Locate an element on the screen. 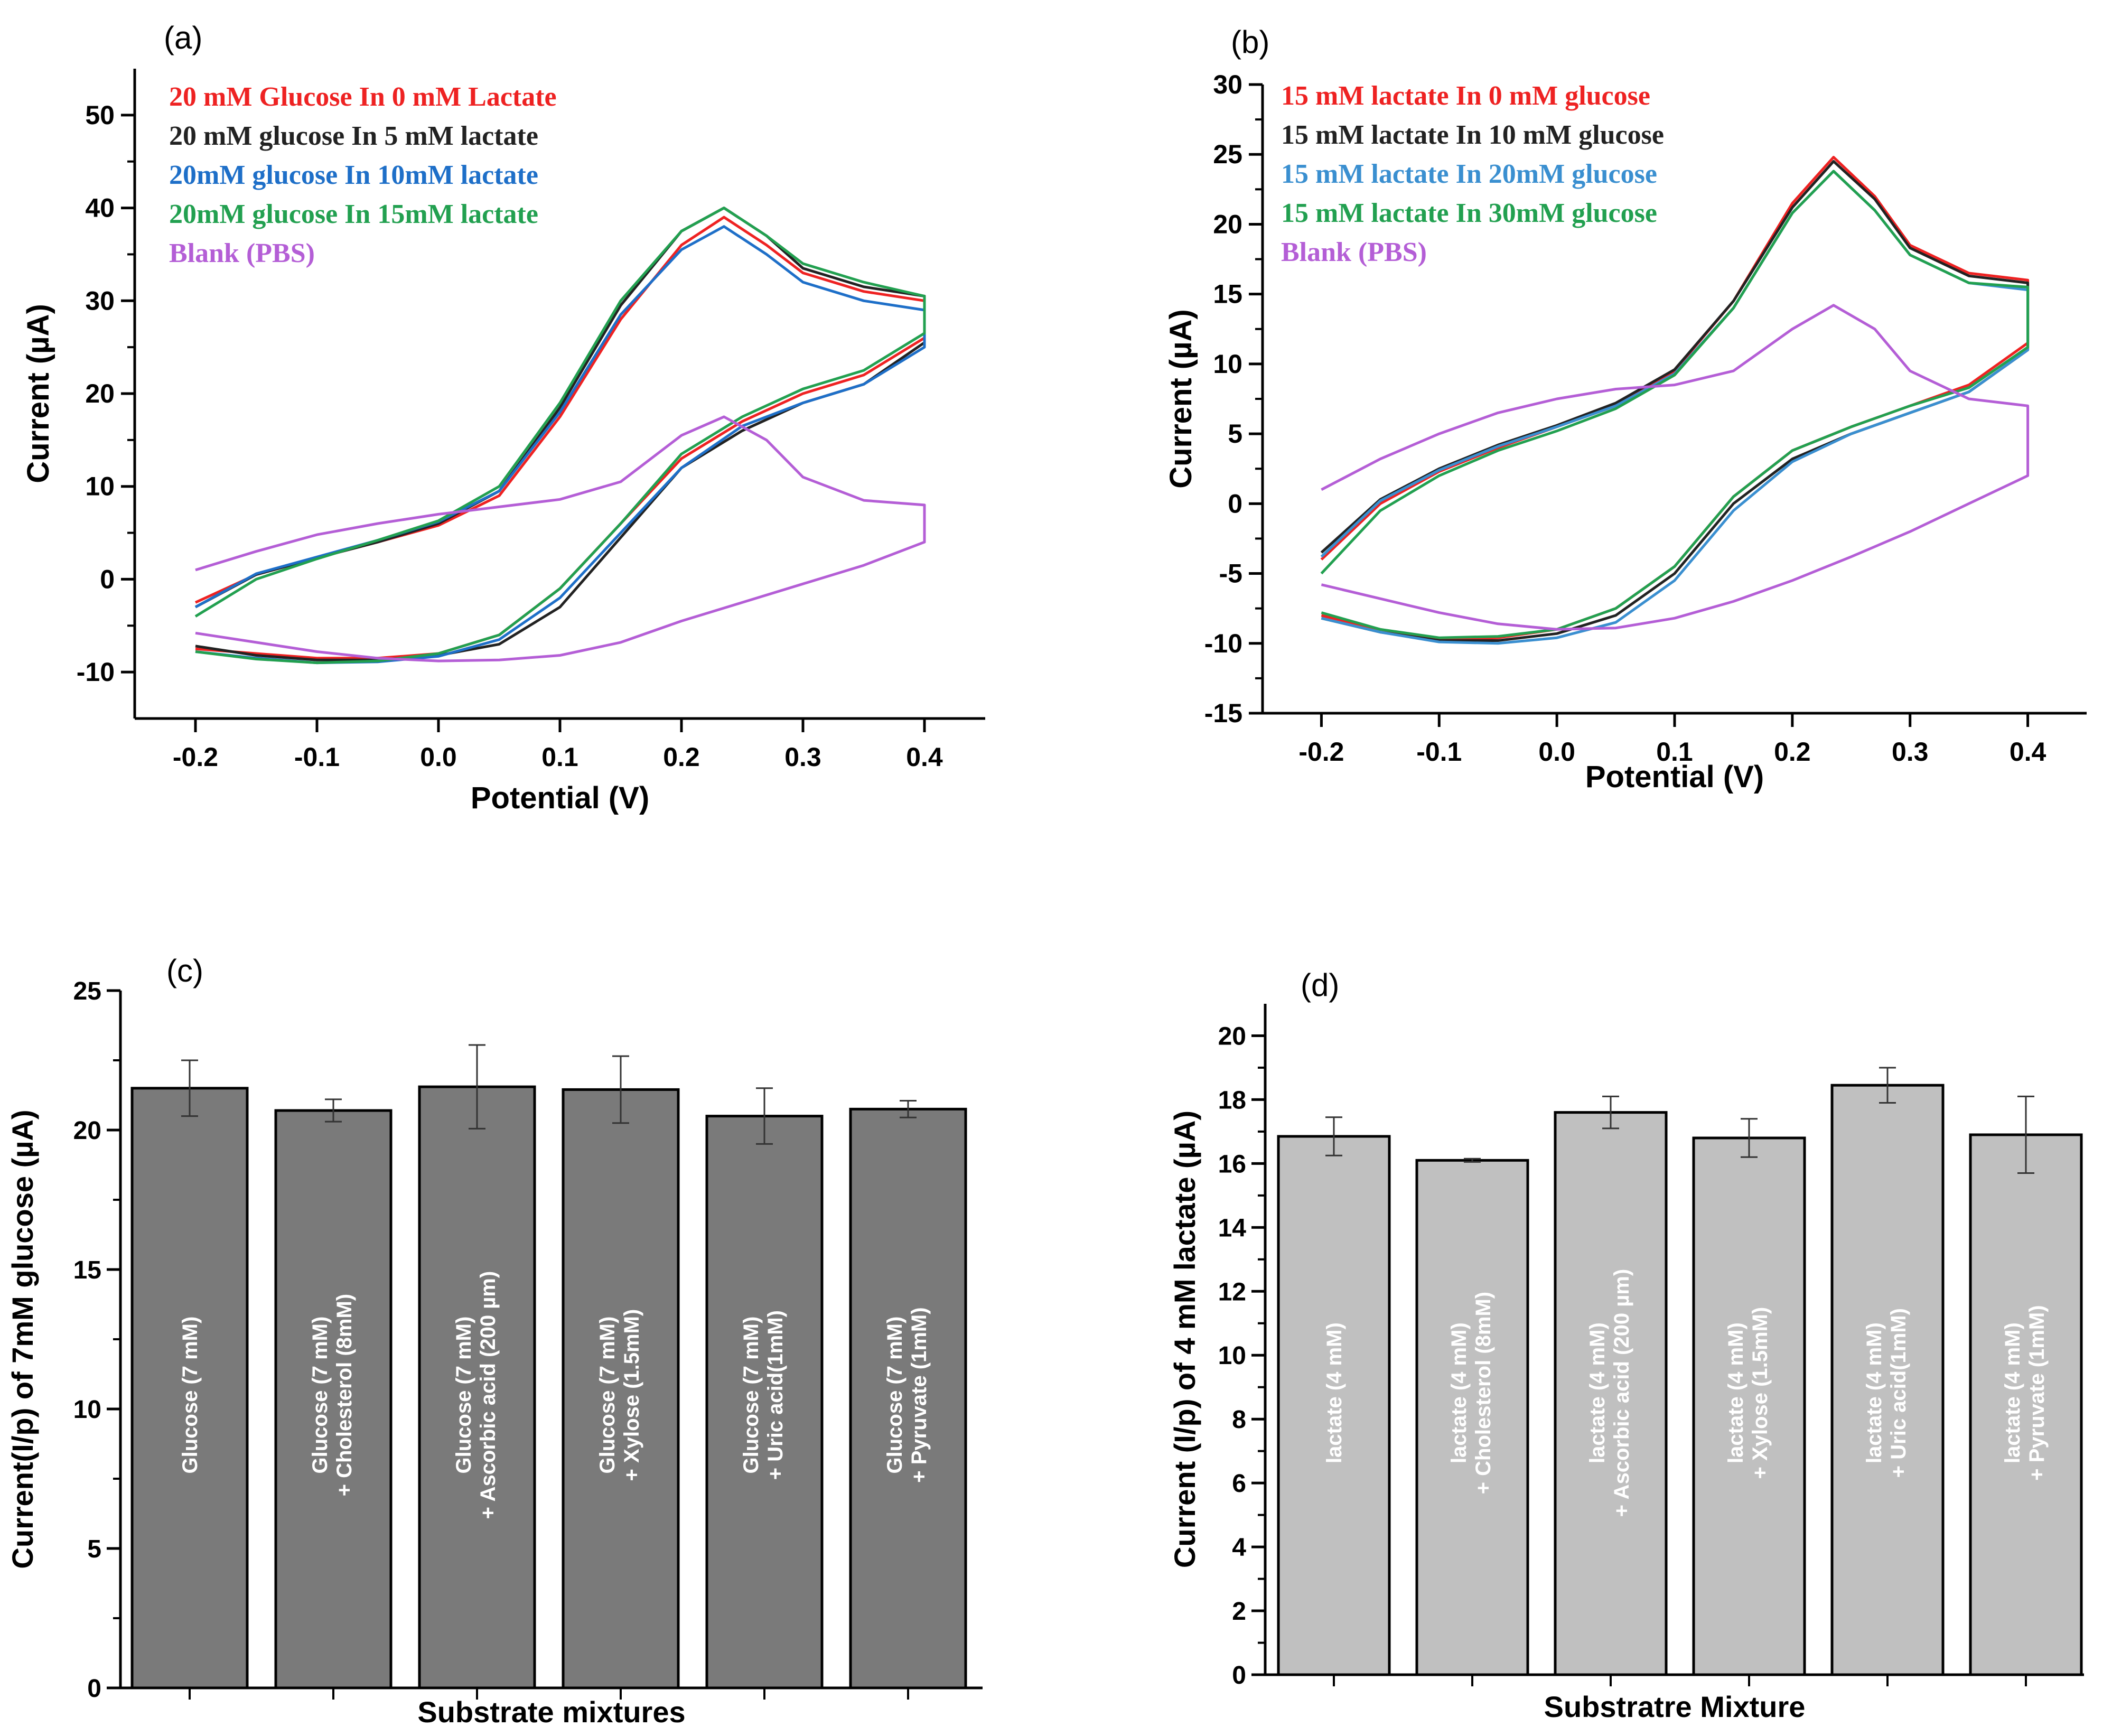 Image resolution: width=2112 pixels, height=1736 pixels. y-tick-label: -15 is located at coordinates (1223, 713).